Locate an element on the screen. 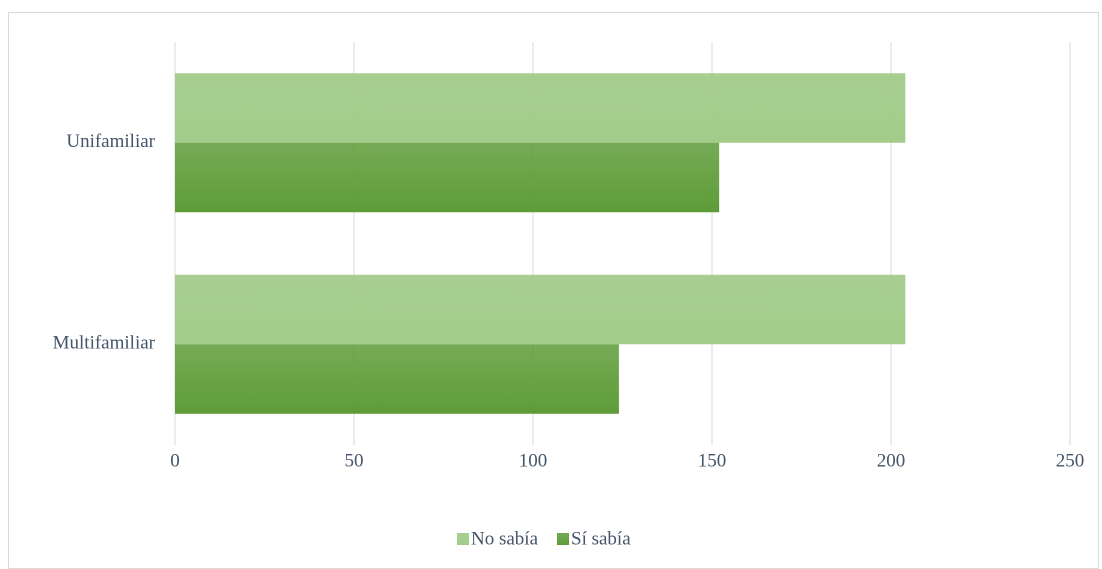  y-tick-label: Multifamiliar is located at coordinates (104, 343).